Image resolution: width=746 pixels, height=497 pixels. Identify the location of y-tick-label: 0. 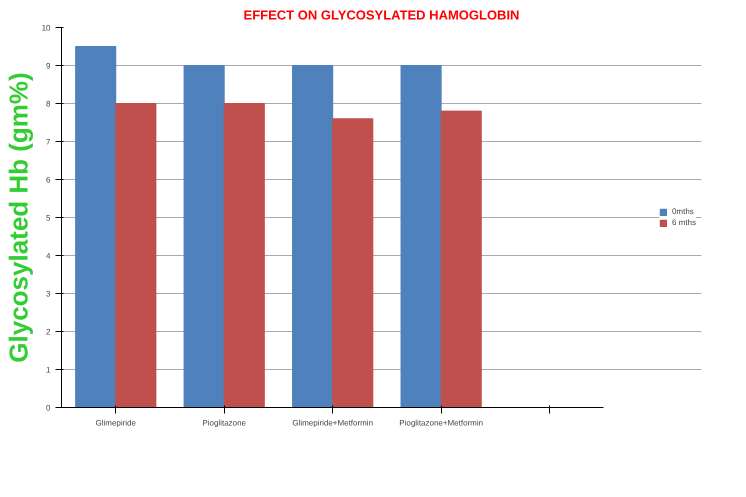
(49, 408).